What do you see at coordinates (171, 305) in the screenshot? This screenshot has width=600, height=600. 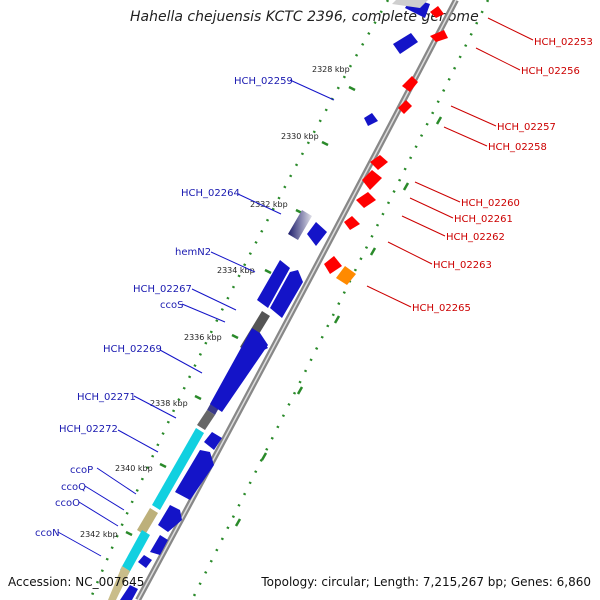 I see `gene-label-ccos: ccoS` at bounding box center [171, 305].